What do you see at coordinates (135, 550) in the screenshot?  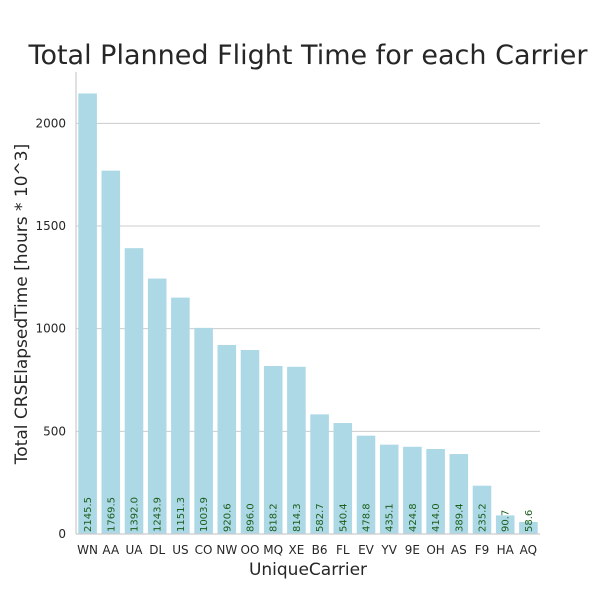 I see `x-tick-label: UA` at bounding box center [135, 550].